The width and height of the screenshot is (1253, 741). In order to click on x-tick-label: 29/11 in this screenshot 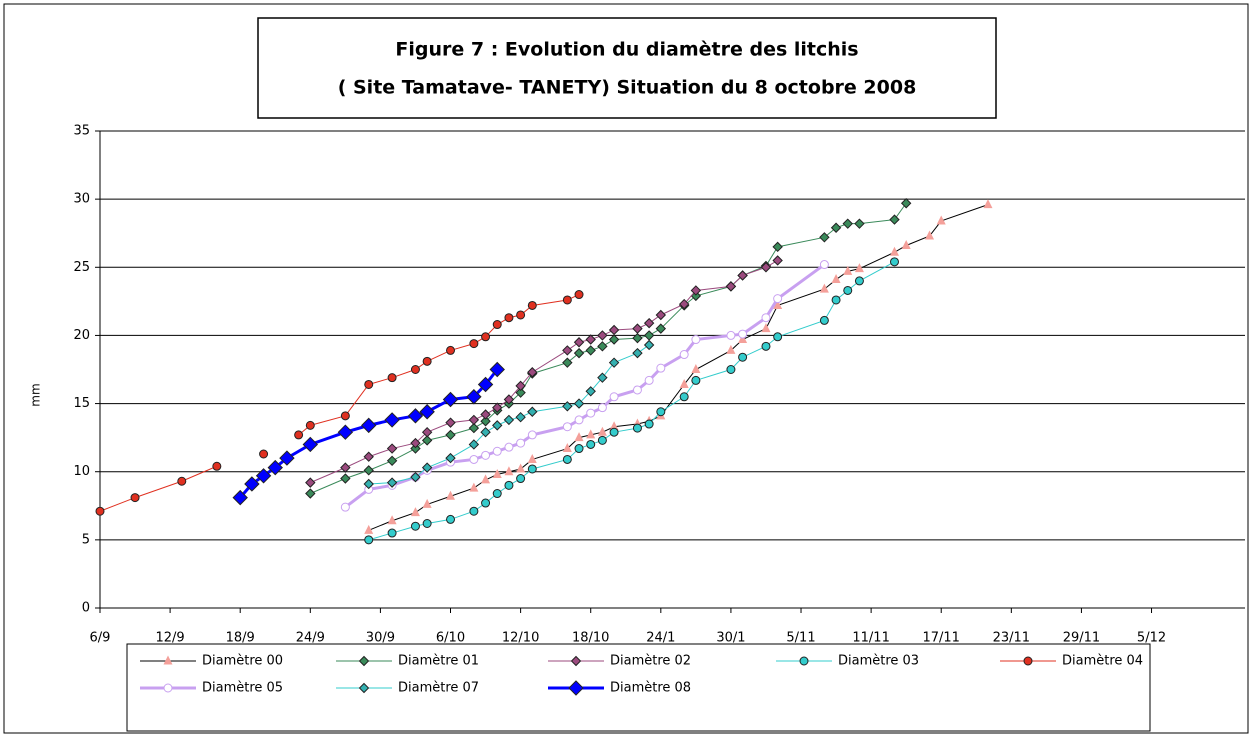, I will do `click(1081, 638)`.